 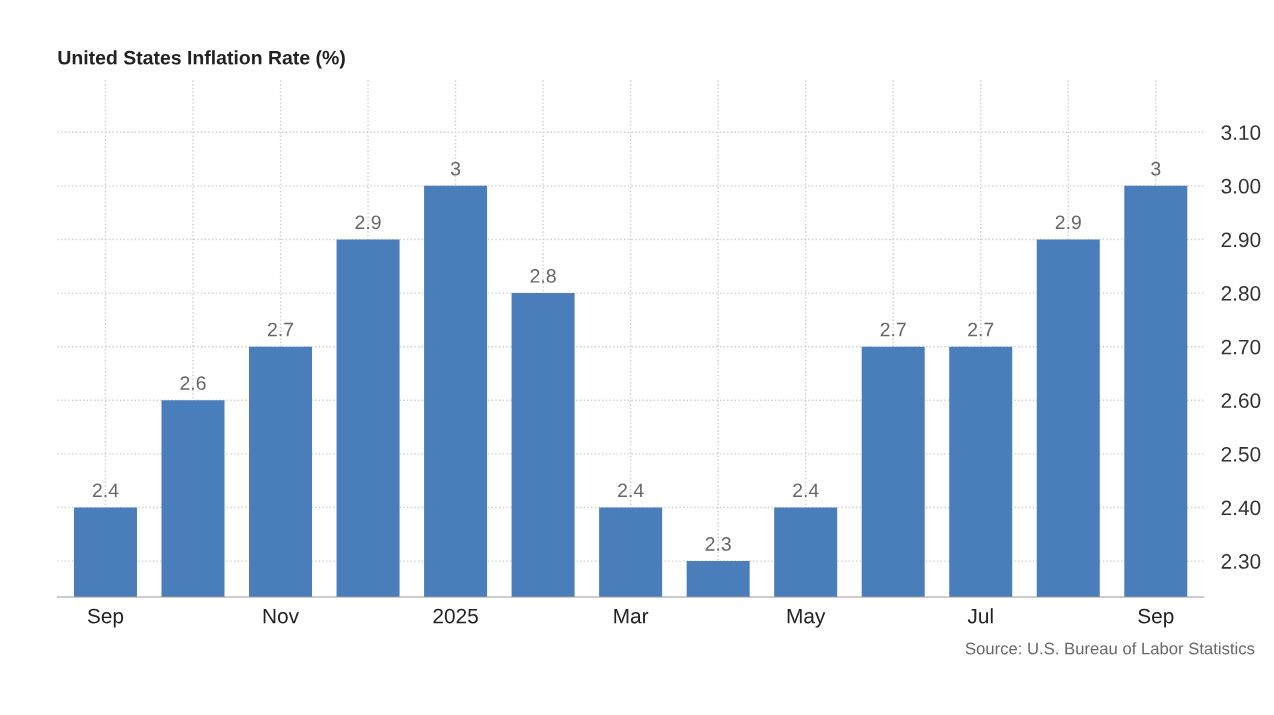 I want to click on y-tick-label: 2.70, so click(x=1241, y=347).